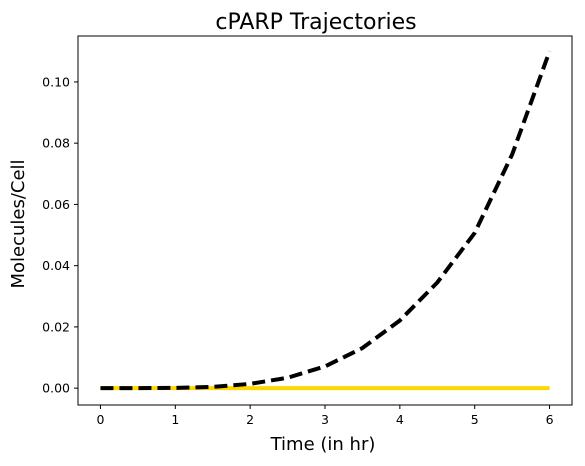  I want to click on y-tick-label: 0.10, so click(56, 81).